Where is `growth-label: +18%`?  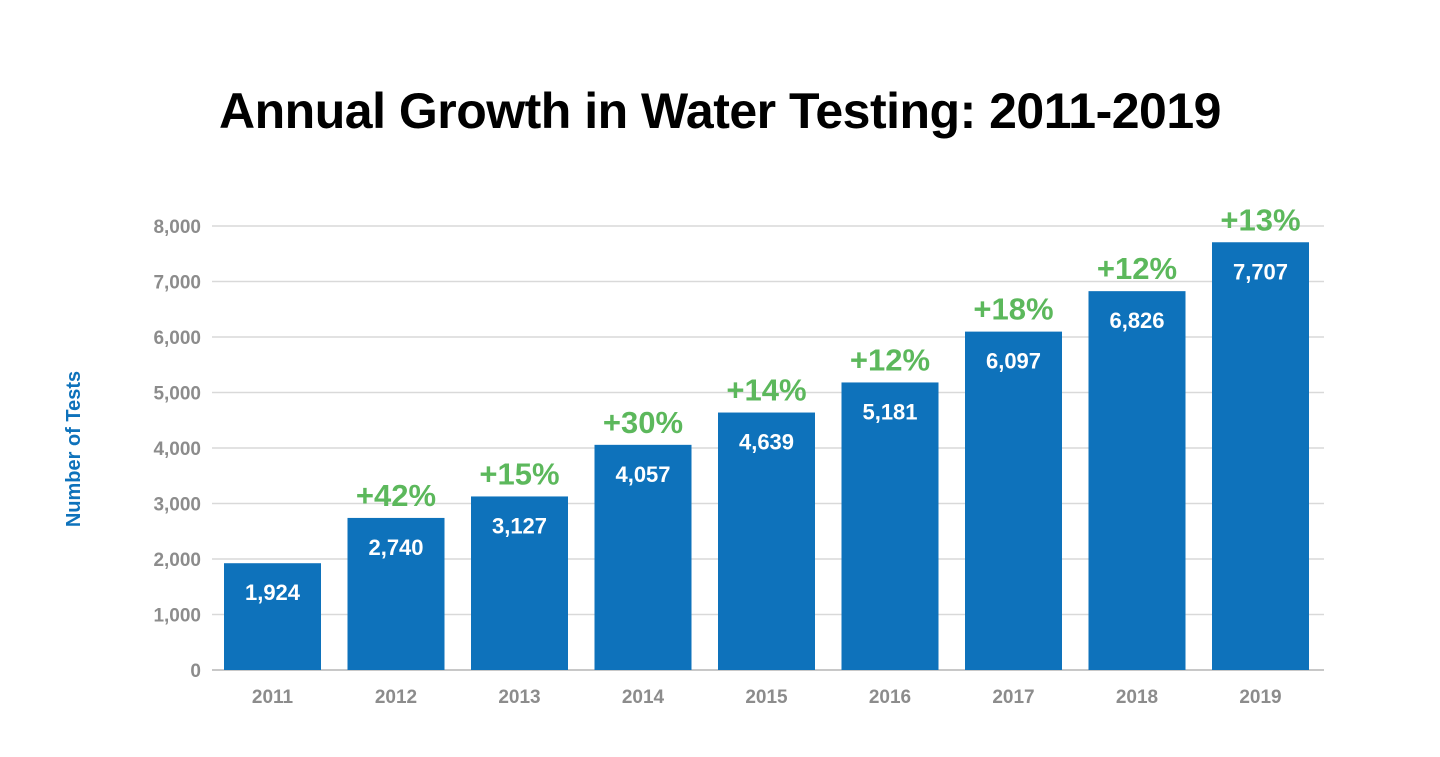 growth-label: +18% is located at coordinates (1013, 309).